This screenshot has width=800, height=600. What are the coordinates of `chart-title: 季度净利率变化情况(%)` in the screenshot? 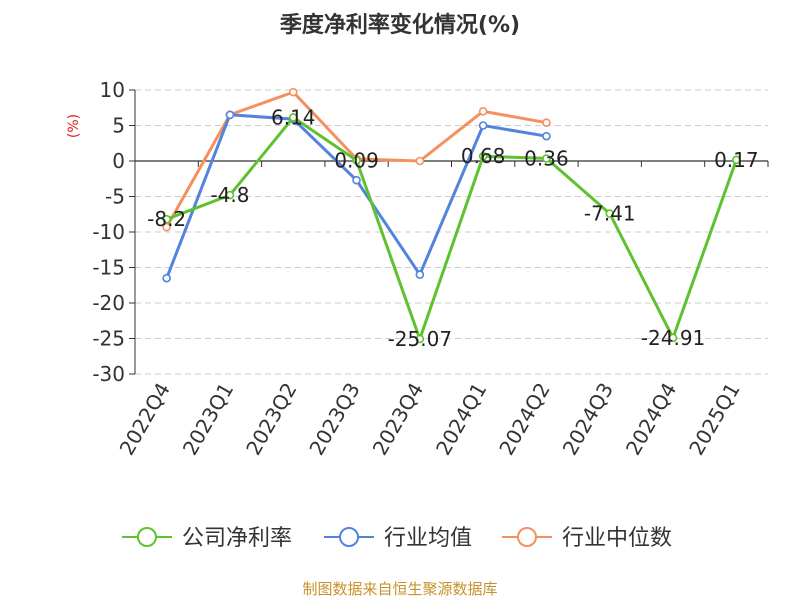 It's located at (400, 25).